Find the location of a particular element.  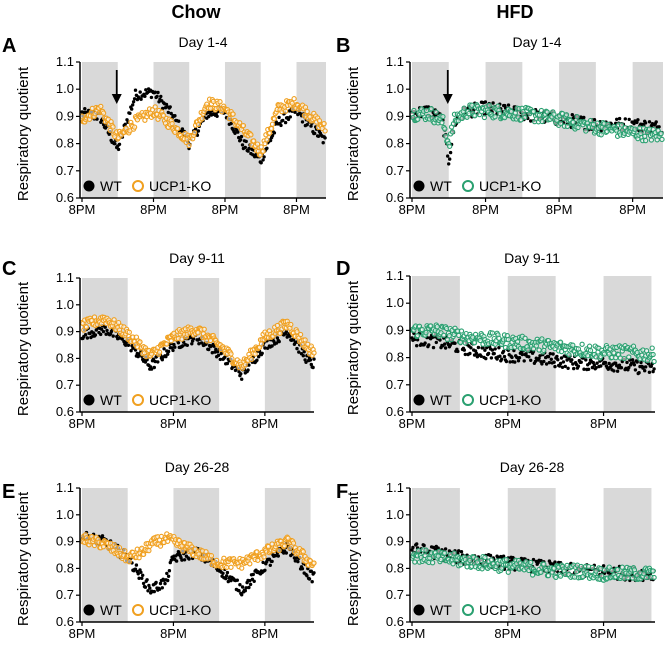

y-tick-label: 0.8 is located at coordinates (65, 357).